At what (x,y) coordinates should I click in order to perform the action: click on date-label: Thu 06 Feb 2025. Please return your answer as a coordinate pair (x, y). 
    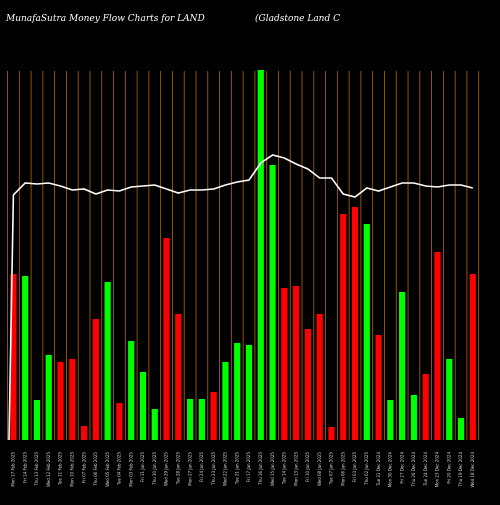
    Looking at the image, I should click on (95, 469).